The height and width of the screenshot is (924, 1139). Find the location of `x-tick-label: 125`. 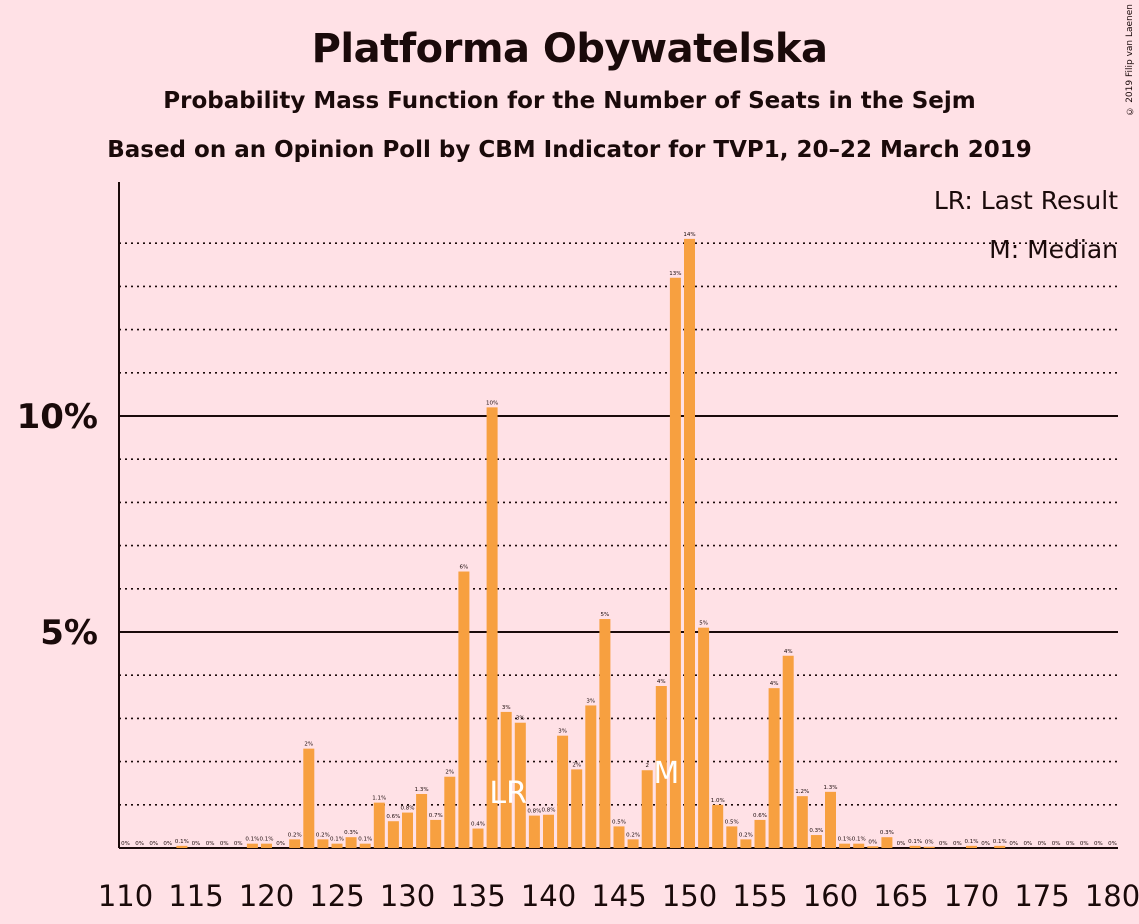

x-tick-label: 125 is located at coordinates (336, 896).